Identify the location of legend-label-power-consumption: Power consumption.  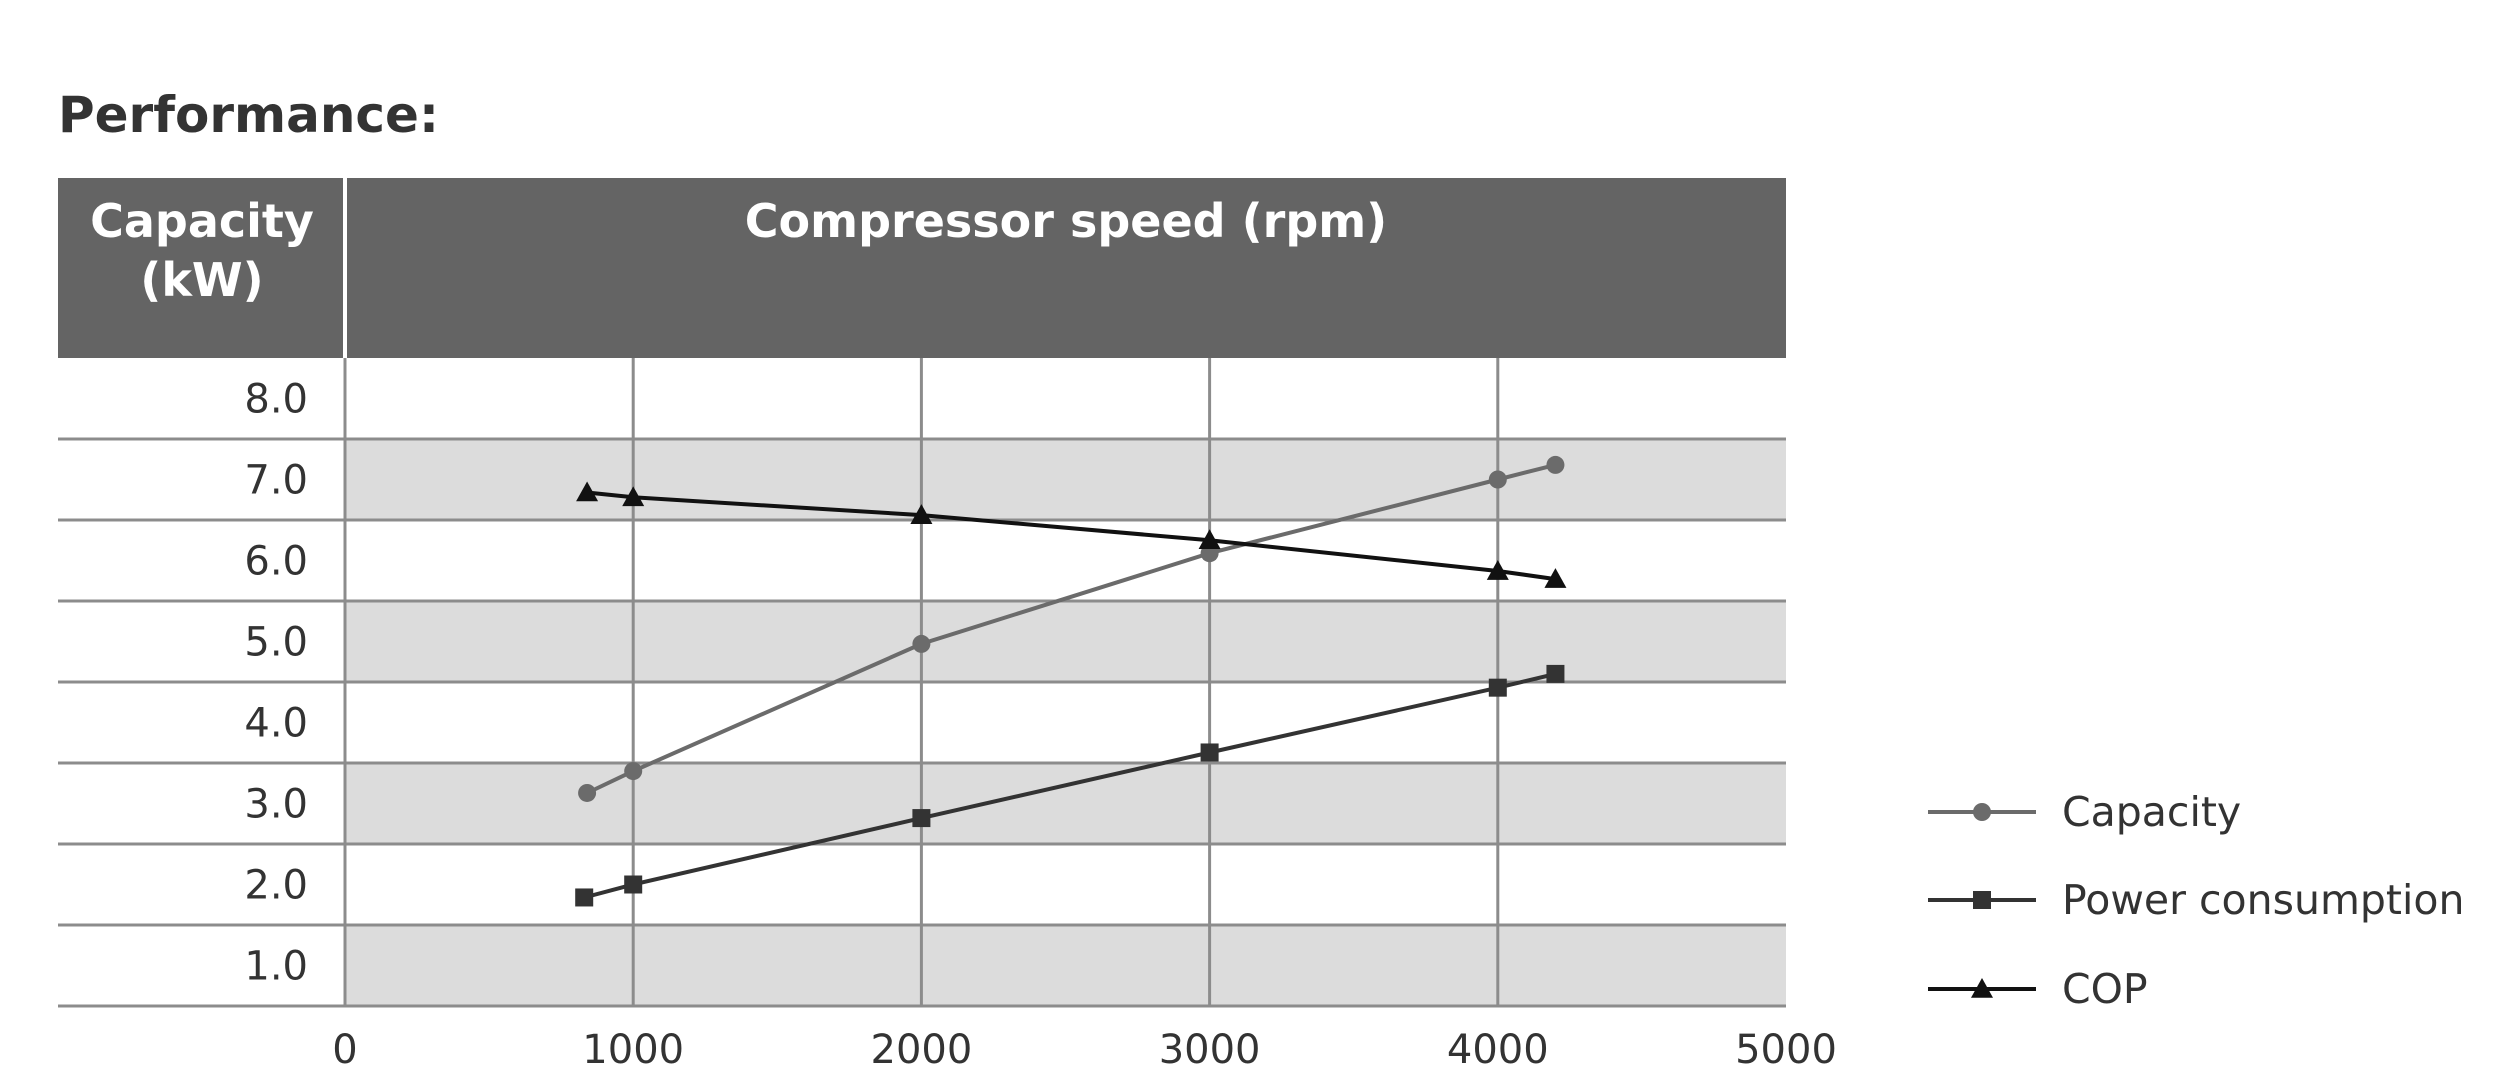
(2263, 900).